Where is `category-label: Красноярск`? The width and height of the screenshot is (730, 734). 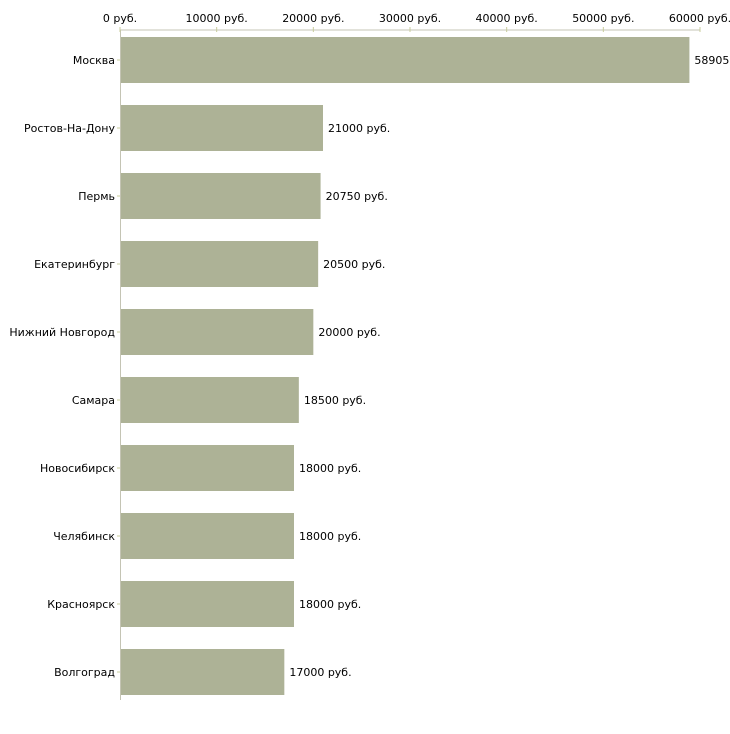 category-label: Красноярск is located at coordinates (81, 604).